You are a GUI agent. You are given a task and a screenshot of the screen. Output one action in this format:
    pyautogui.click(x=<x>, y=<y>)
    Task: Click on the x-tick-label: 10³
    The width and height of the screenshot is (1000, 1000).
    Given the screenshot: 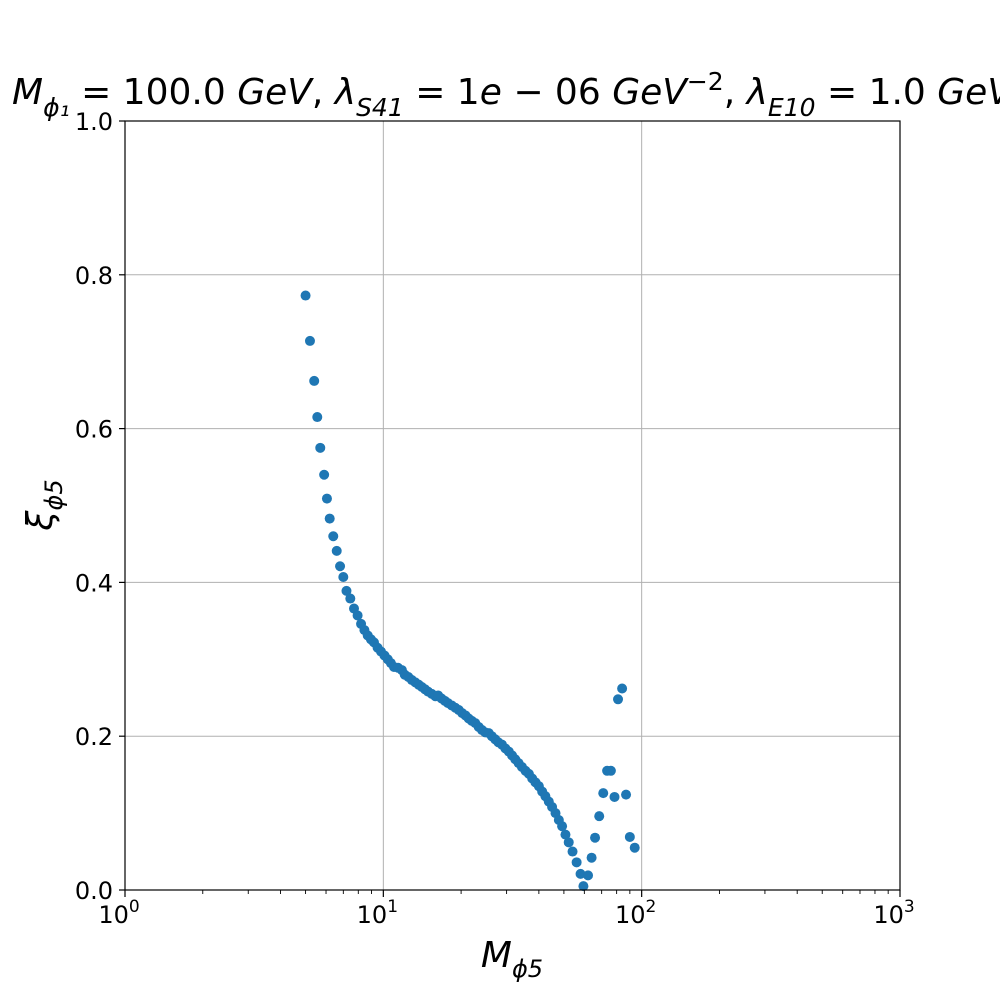 What is the action you would take?
    pyautogui.click(x=893, y=913)
    